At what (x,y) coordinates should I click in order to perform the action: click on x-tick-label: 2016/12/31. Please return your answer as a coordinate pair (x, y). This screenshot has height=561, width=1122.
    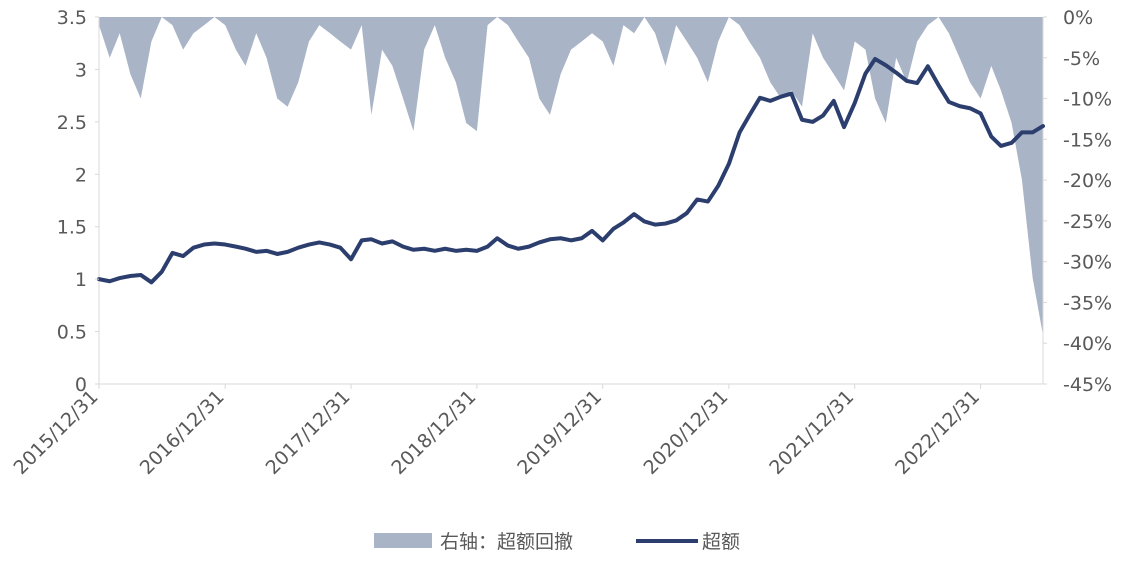
    Looking at the image, I should click on (182, 432).